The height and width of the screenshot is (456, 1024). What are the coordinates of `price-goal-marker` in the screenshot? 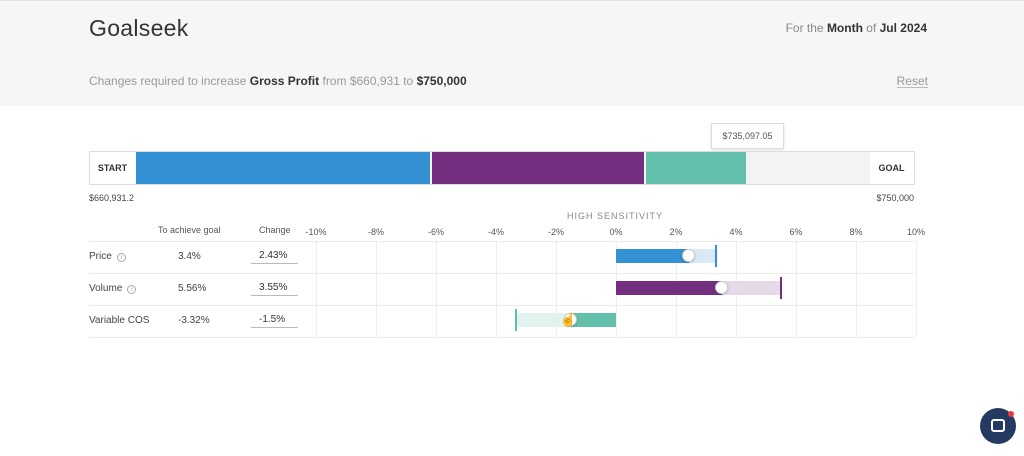 It's located at (716, 256).